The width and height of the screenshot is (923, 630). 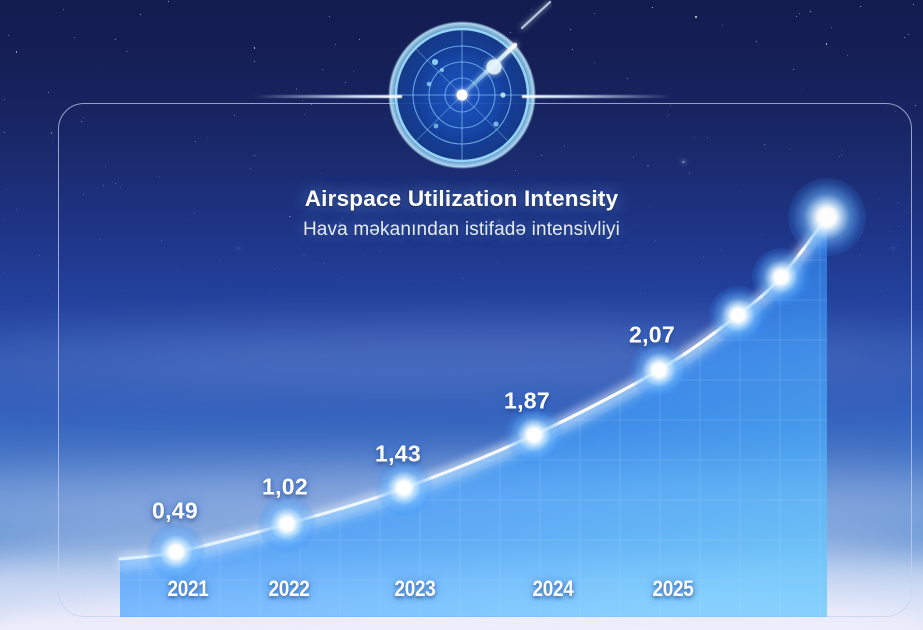 What do you see at coordinates (289, 588) in the screenshot?
I see `chart-year-label: 2022` at bounding box center [289, 588].